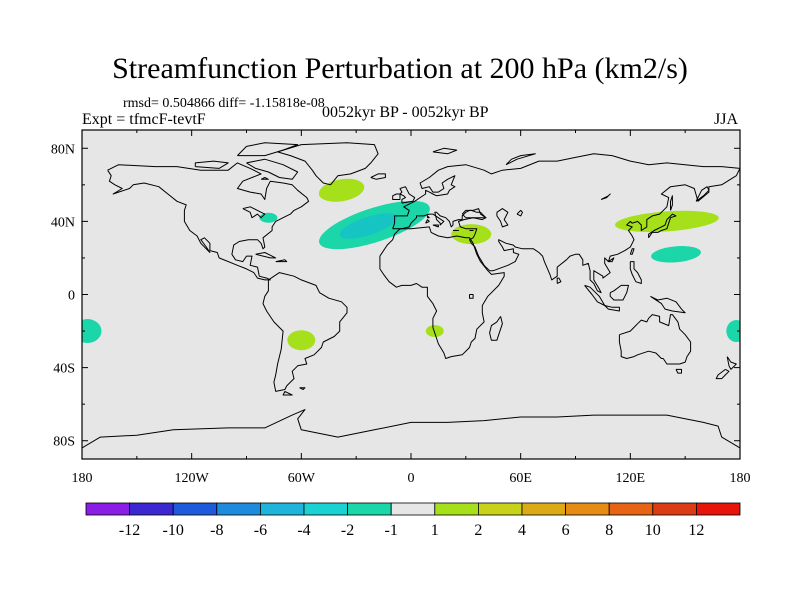 This screenshot has height=600, width=800. What do you see at coordinates (474, 214) in the screenshot?
I see `black-sea-inner-coastline` at bounding box center [474, 214].